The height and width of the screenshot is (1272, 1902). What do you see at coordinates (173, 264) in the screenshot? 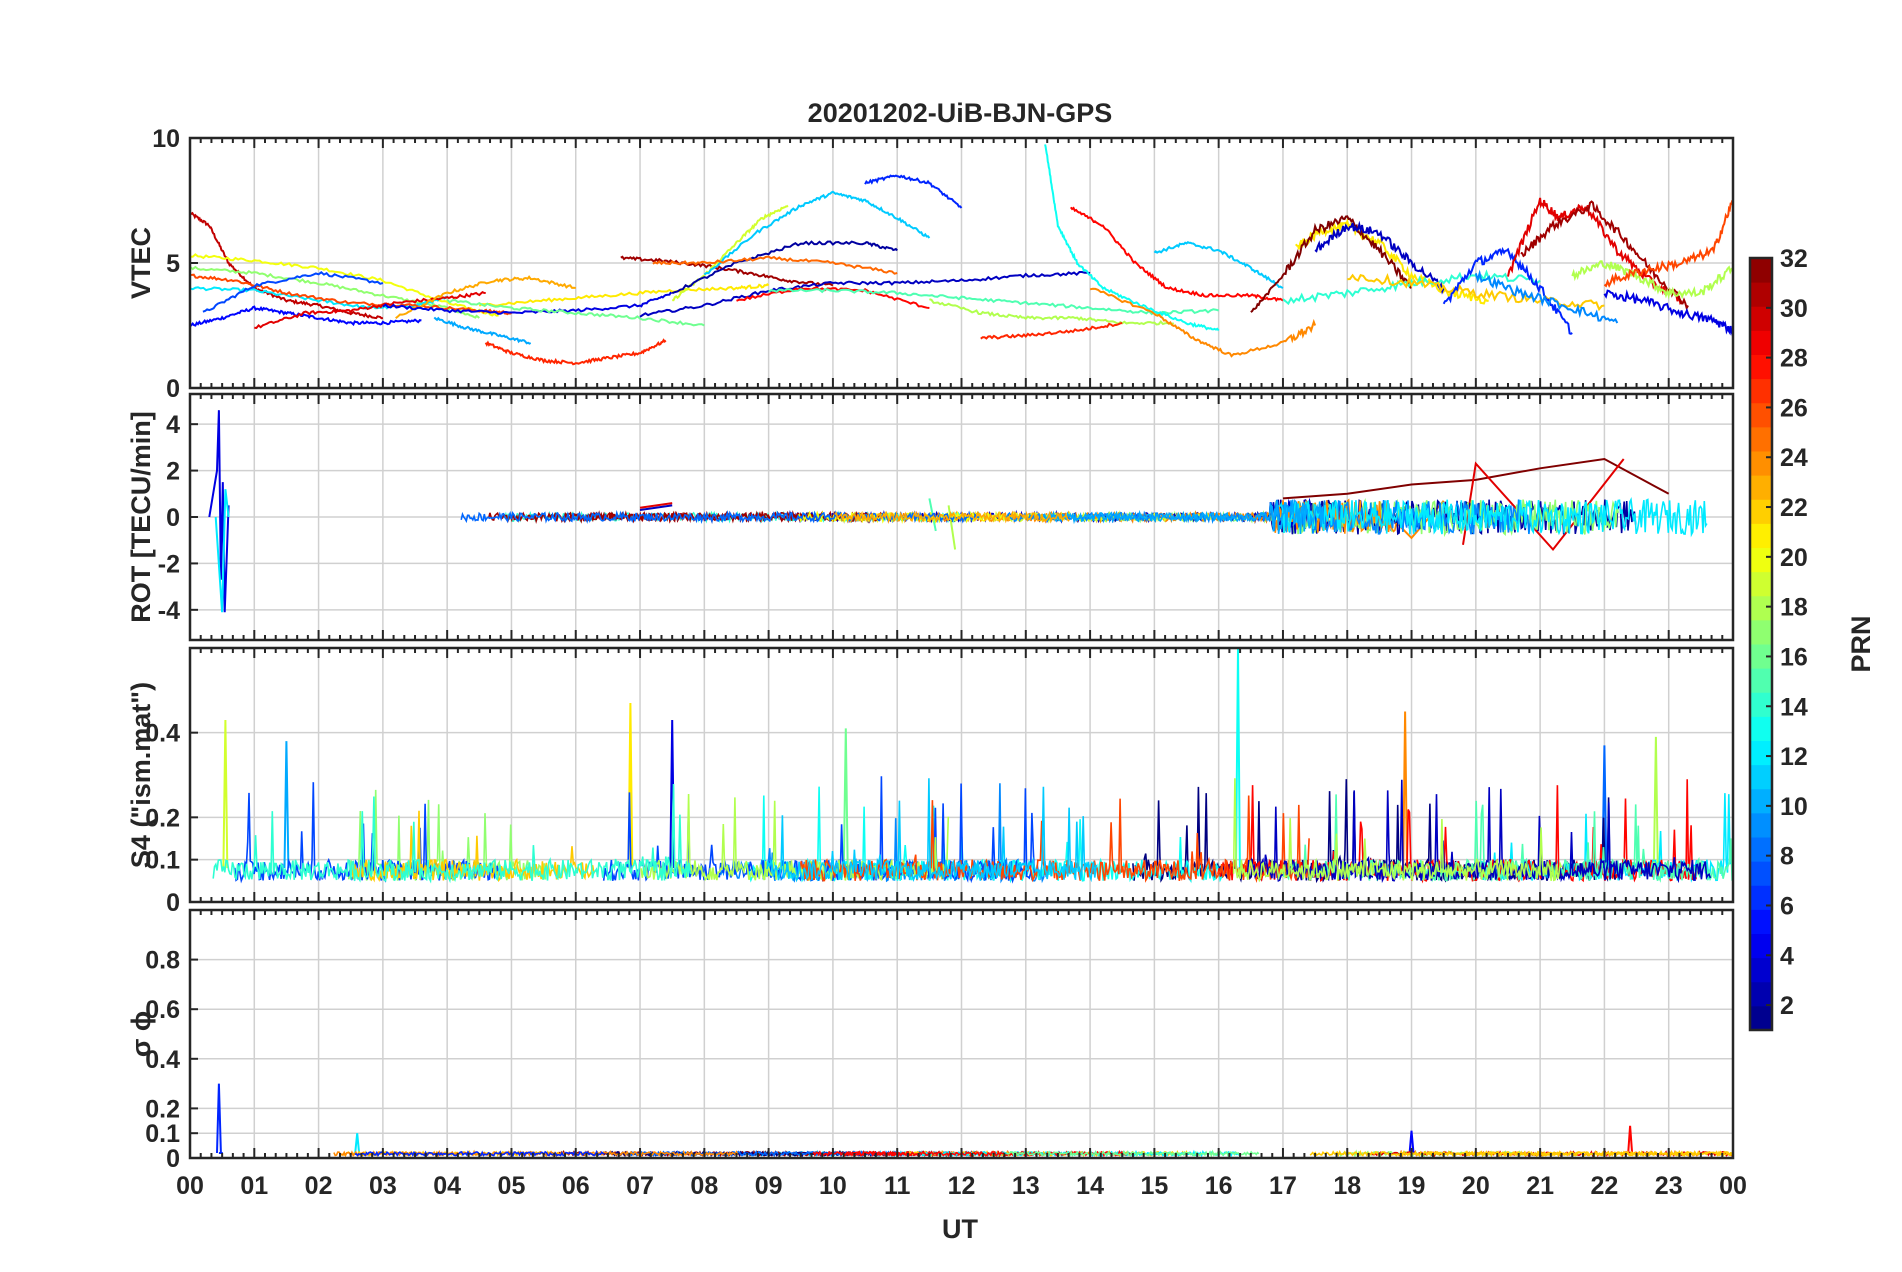
I see `y-tick-label: 5` at bounding box center [173, 264].